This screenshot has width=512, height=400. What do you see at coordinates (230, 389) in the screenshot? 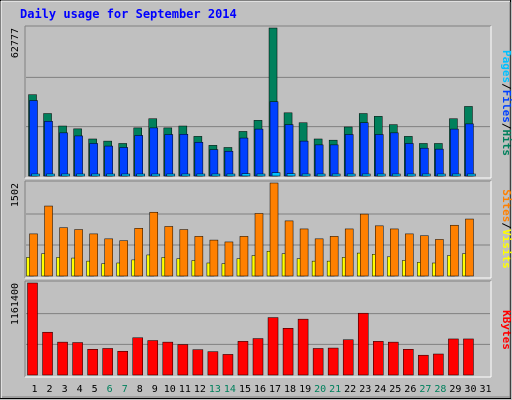
I see `x-tick-label: 14` at bounding box center [230, 389].